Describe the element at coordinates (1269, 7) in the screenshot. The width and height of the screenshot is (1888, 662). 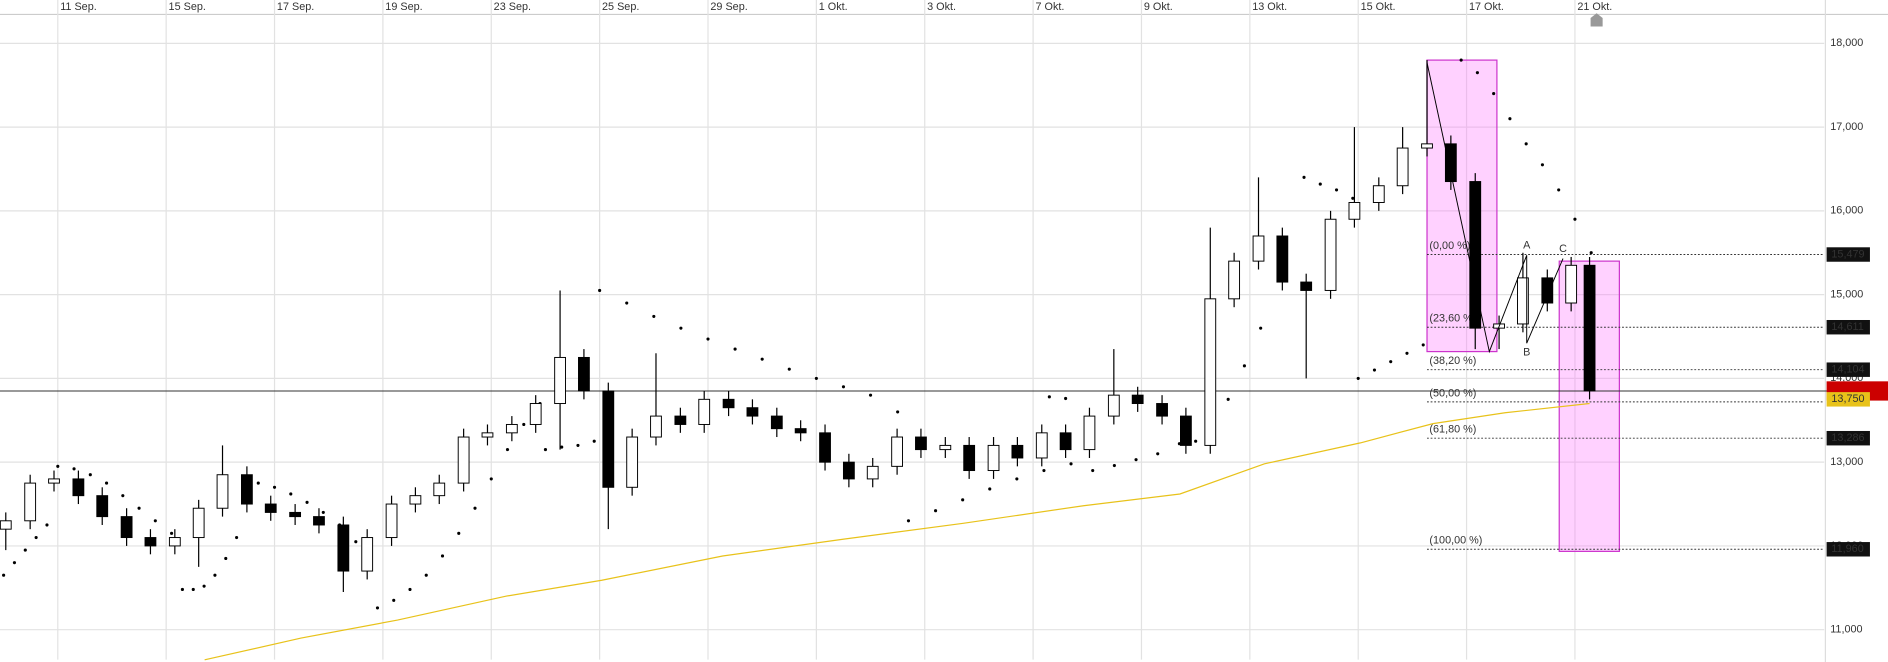
I see `x-tick-label: 13 Okt.` at that location.